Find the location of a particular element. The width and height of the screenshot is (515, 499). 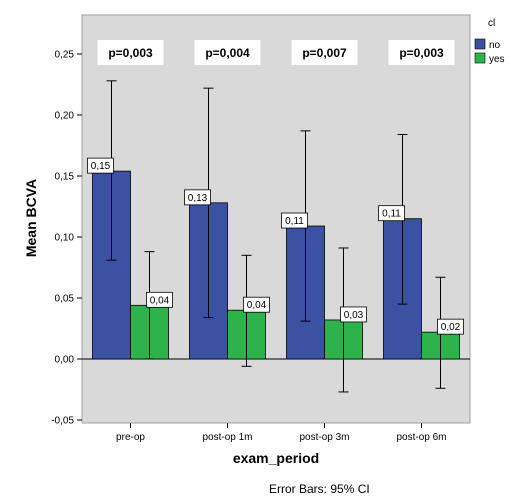

data-label: 0,13 is located at coordinates (198, 198).